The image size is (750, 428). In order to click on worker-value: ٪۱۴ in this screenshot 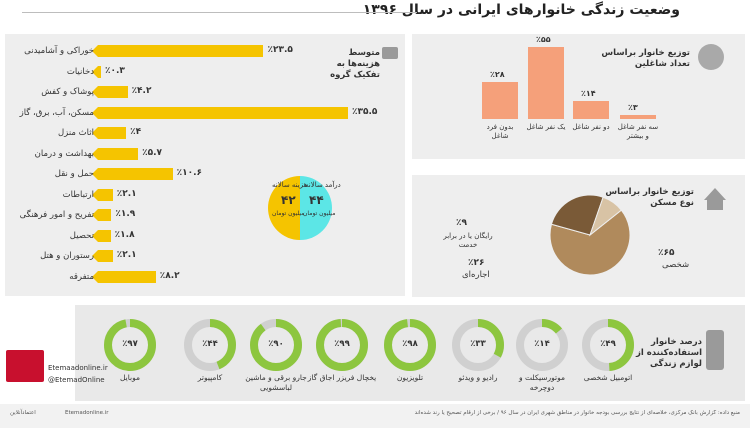, I will do `click(588, 93)`.